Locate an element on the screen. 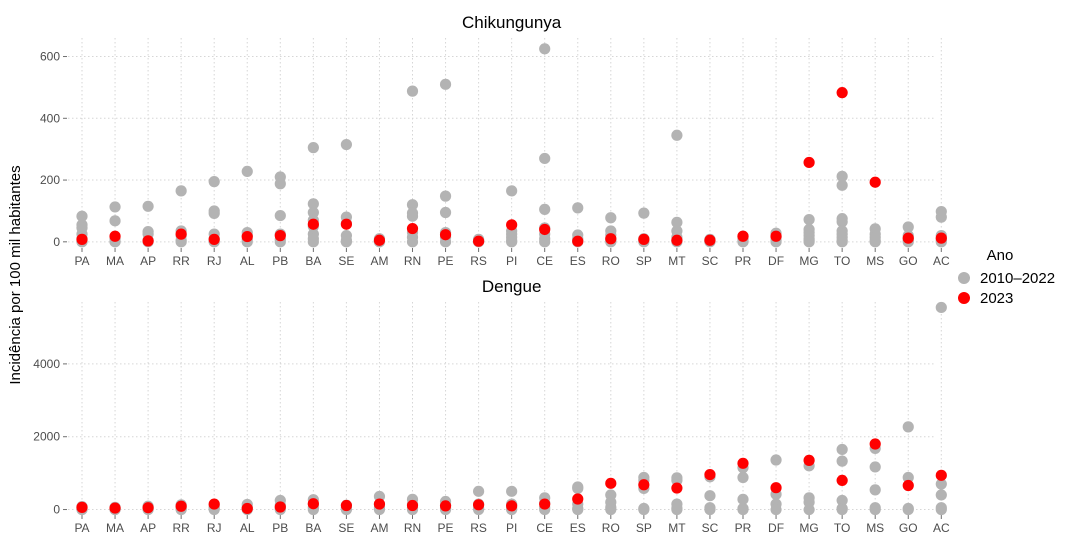 The height and width of the screenshot is (538, 1070). y-tick-label: 400 is located at coordinates (50, 118).